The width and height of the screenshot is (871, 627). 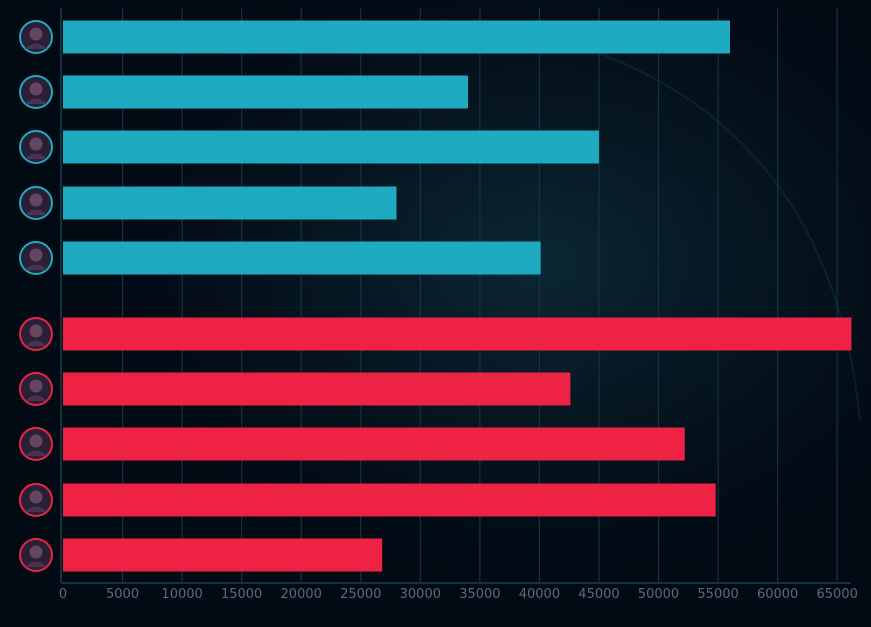 I want to click on x-tick-label: 15000, so click(x=241, y=594).